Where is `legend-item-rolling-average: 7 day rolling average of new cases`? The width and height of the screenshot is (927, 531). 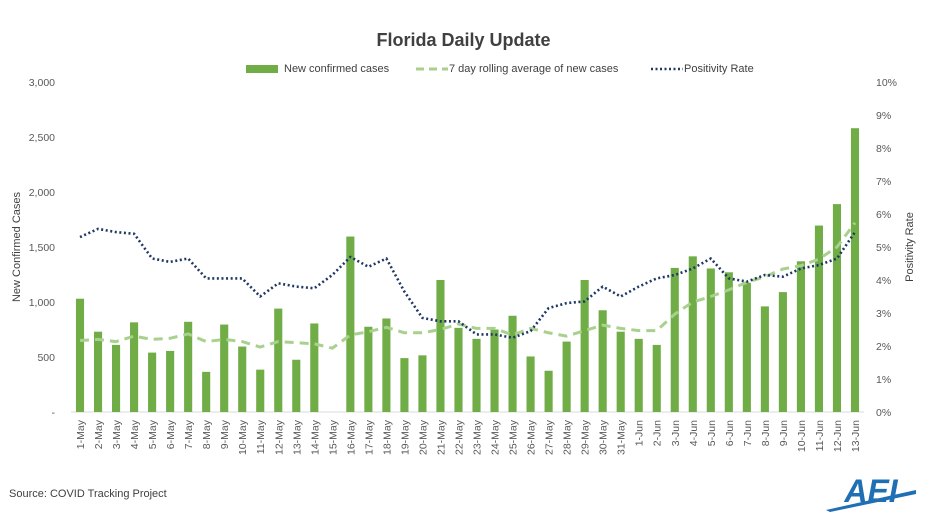
legend-item-rolling-average: 7 day rolling average of new cases is located at coordinates (516, 69).